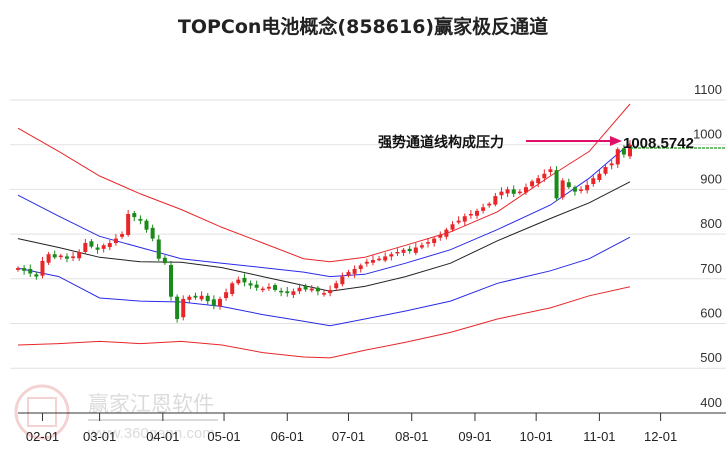 The image size is (726, 450). What do you see at coordinates (711, 178) in the screenshot?
I see `y-tick-label: 900` at bounding box center [711, 178].